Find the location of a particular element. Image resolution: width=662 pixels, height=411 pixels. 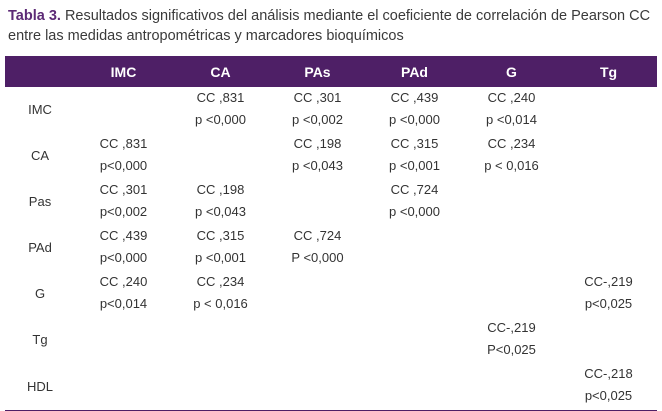

row-header: PAd is located at coordinates (40, 247).